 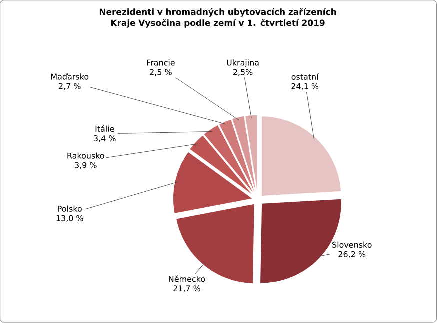 What do you see at coordinates (218, 18) in the screenshot?
I see `chart-title: Nerezidenti v hromadných ubytovacích zařízeních Kraje Vysočina podle zemí v 1. čtvrtletí 2019` at bounding box center [218, 18].